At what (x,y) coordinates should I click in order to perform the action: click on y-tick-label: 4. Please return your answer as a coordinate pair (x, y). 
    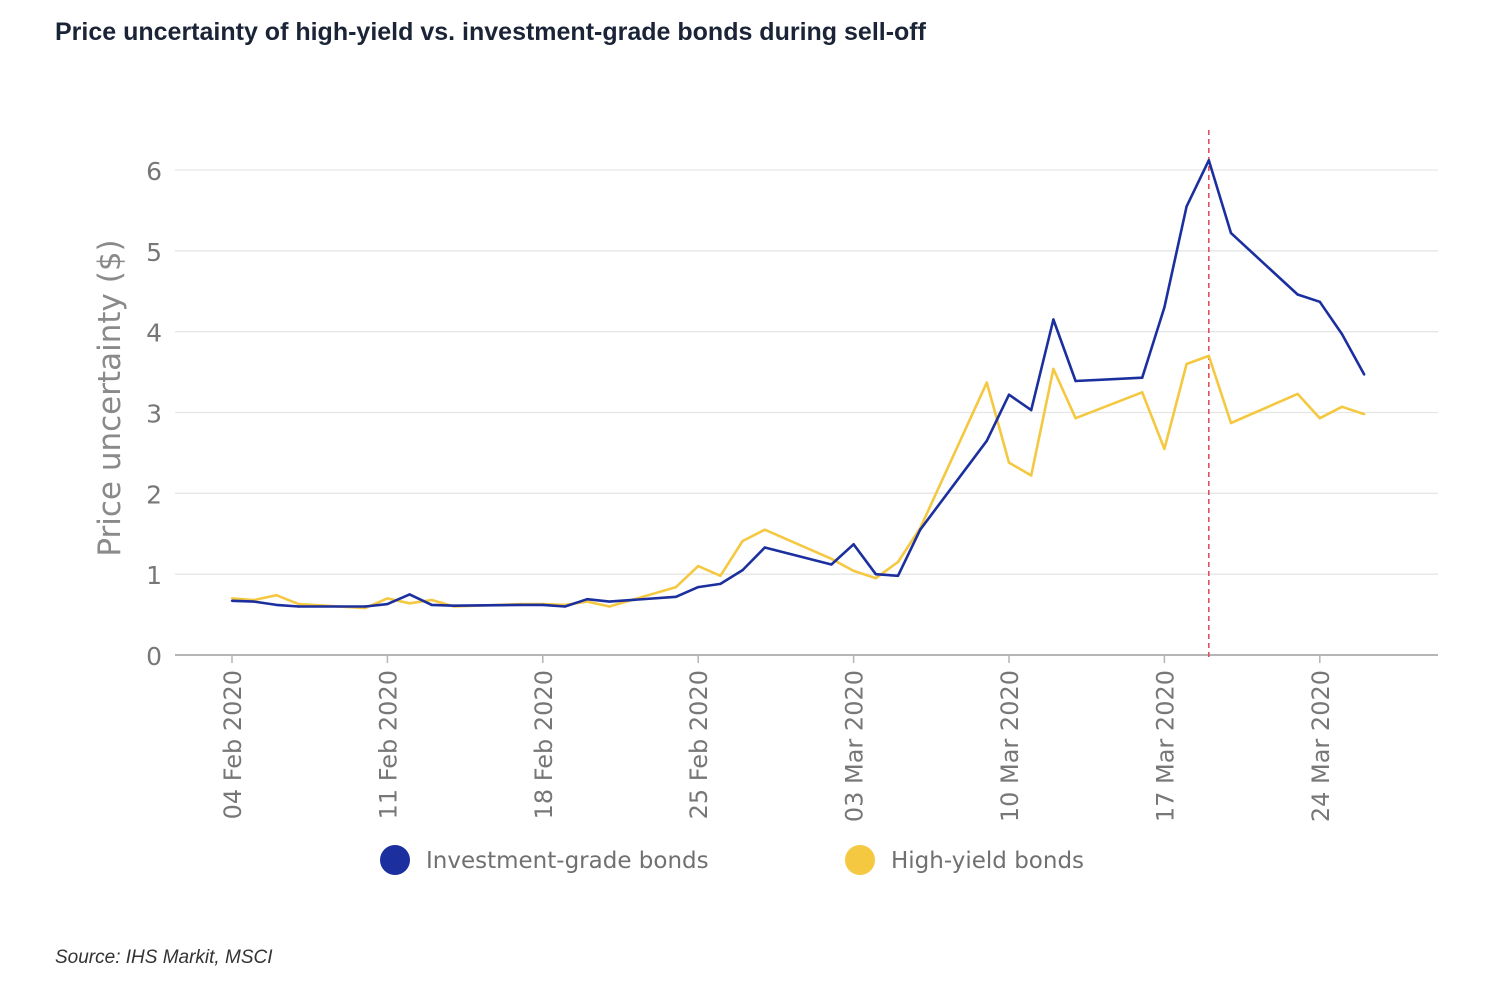
    Looking at the image, I should click on (154, 333).